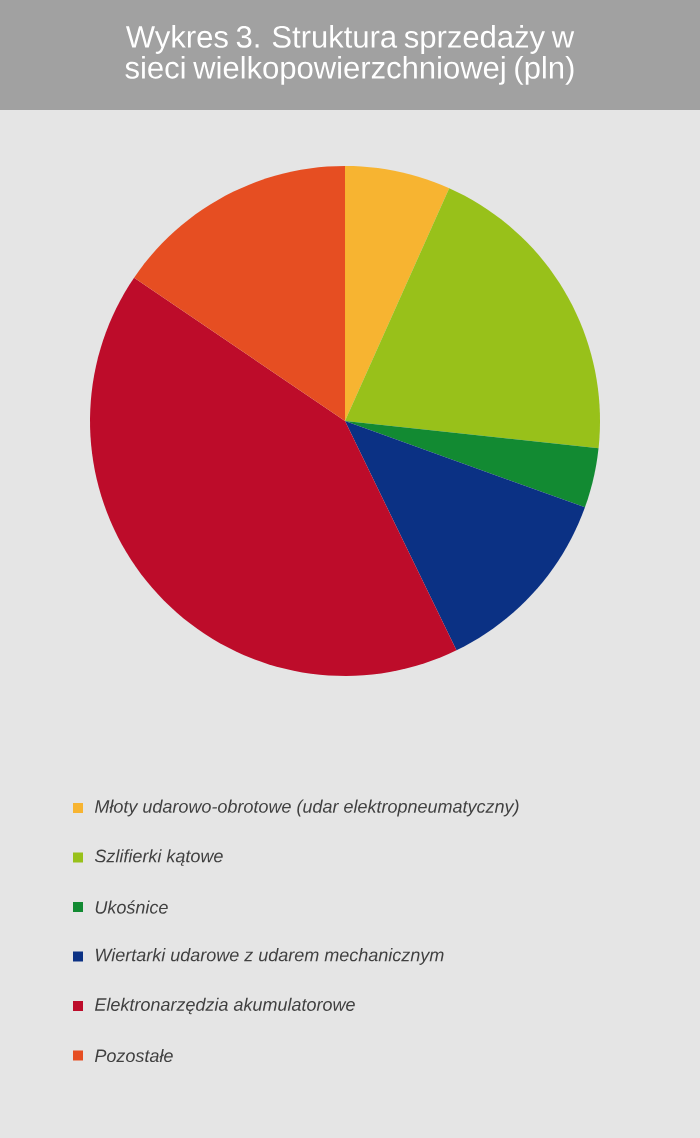  Describe the element at coordinates (131, 907) in the screenshot. I see `legend-label: Ukośnice` at that location.